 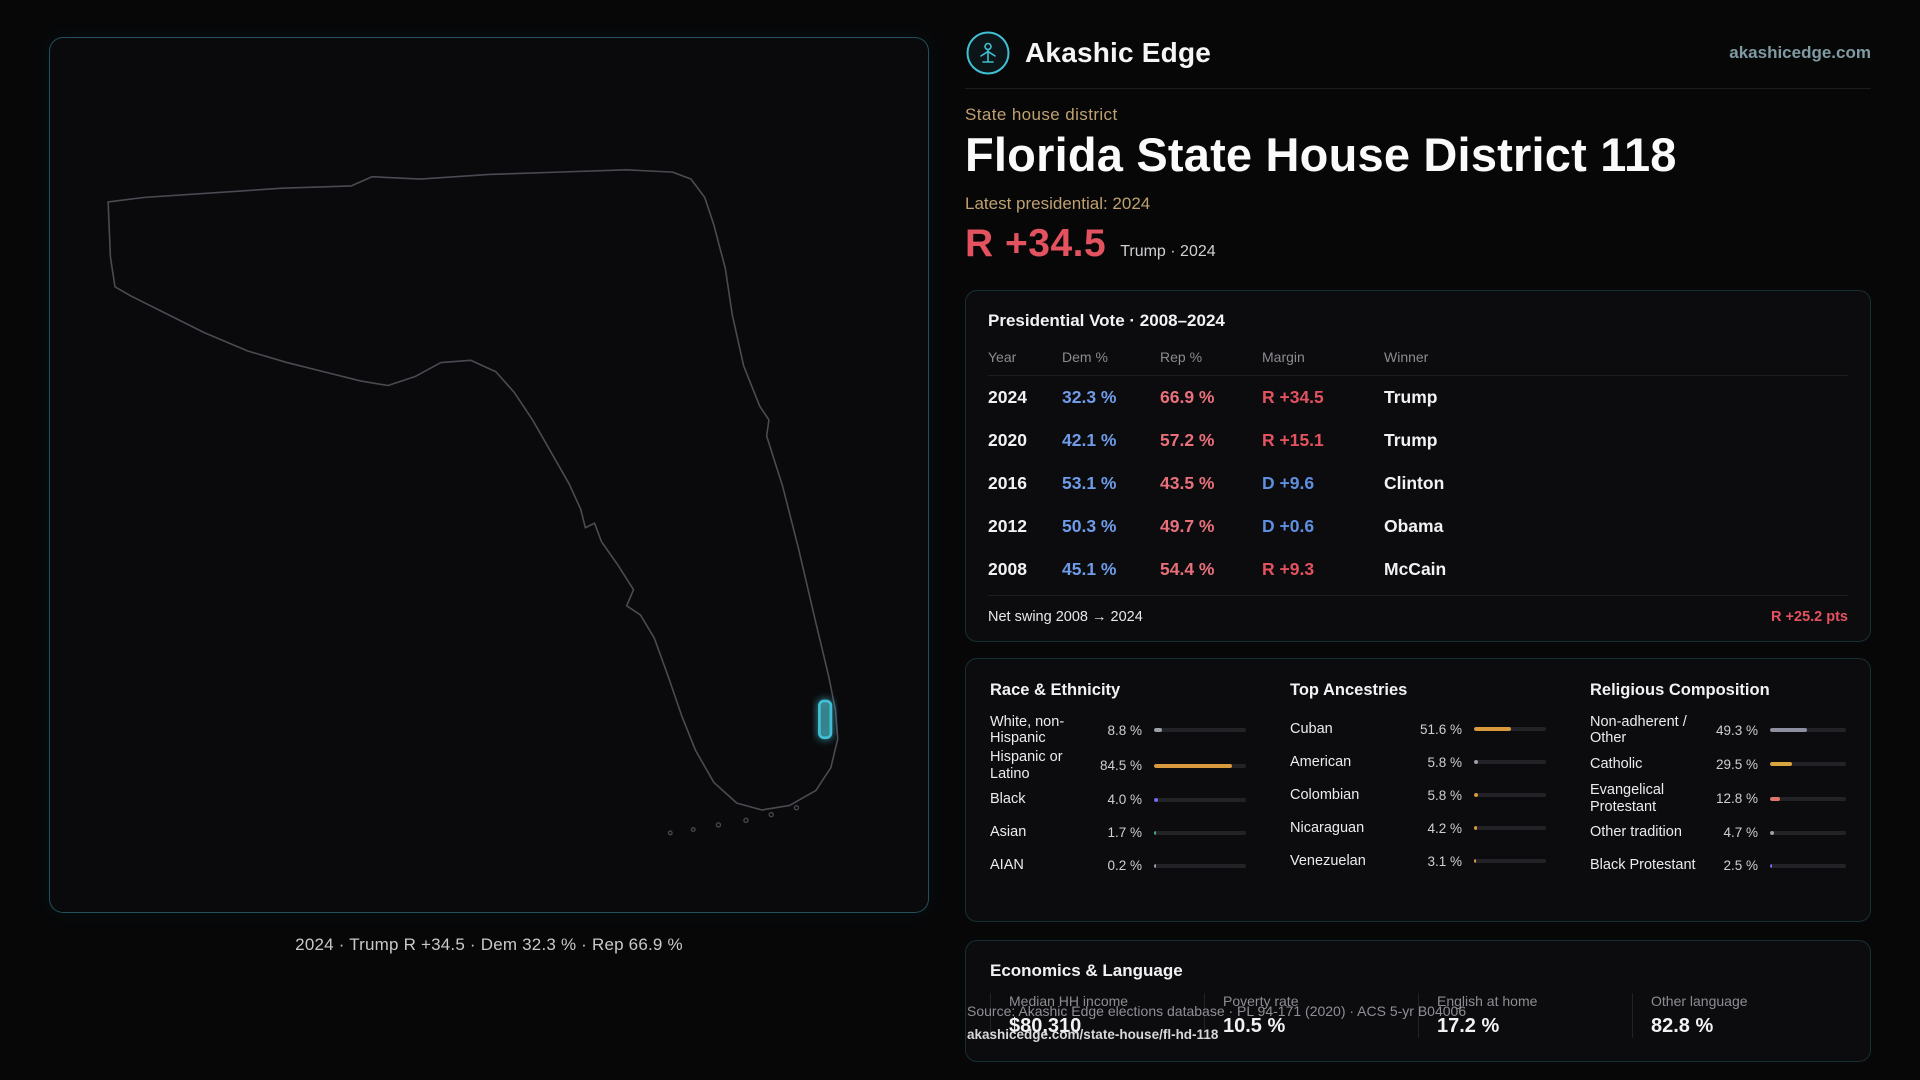 What do you see at coordinates (1041, 114) in the screenshot?
I see `page-kicker: State house district` at bounding box center [1041, 114].